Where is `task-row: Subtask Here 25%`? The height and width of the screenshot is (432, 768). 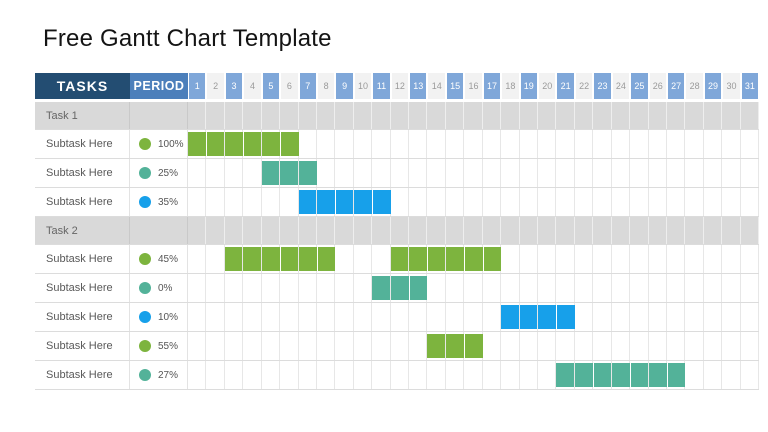
task-row: Subtask Here 25% is located at coordinates (397, 173).